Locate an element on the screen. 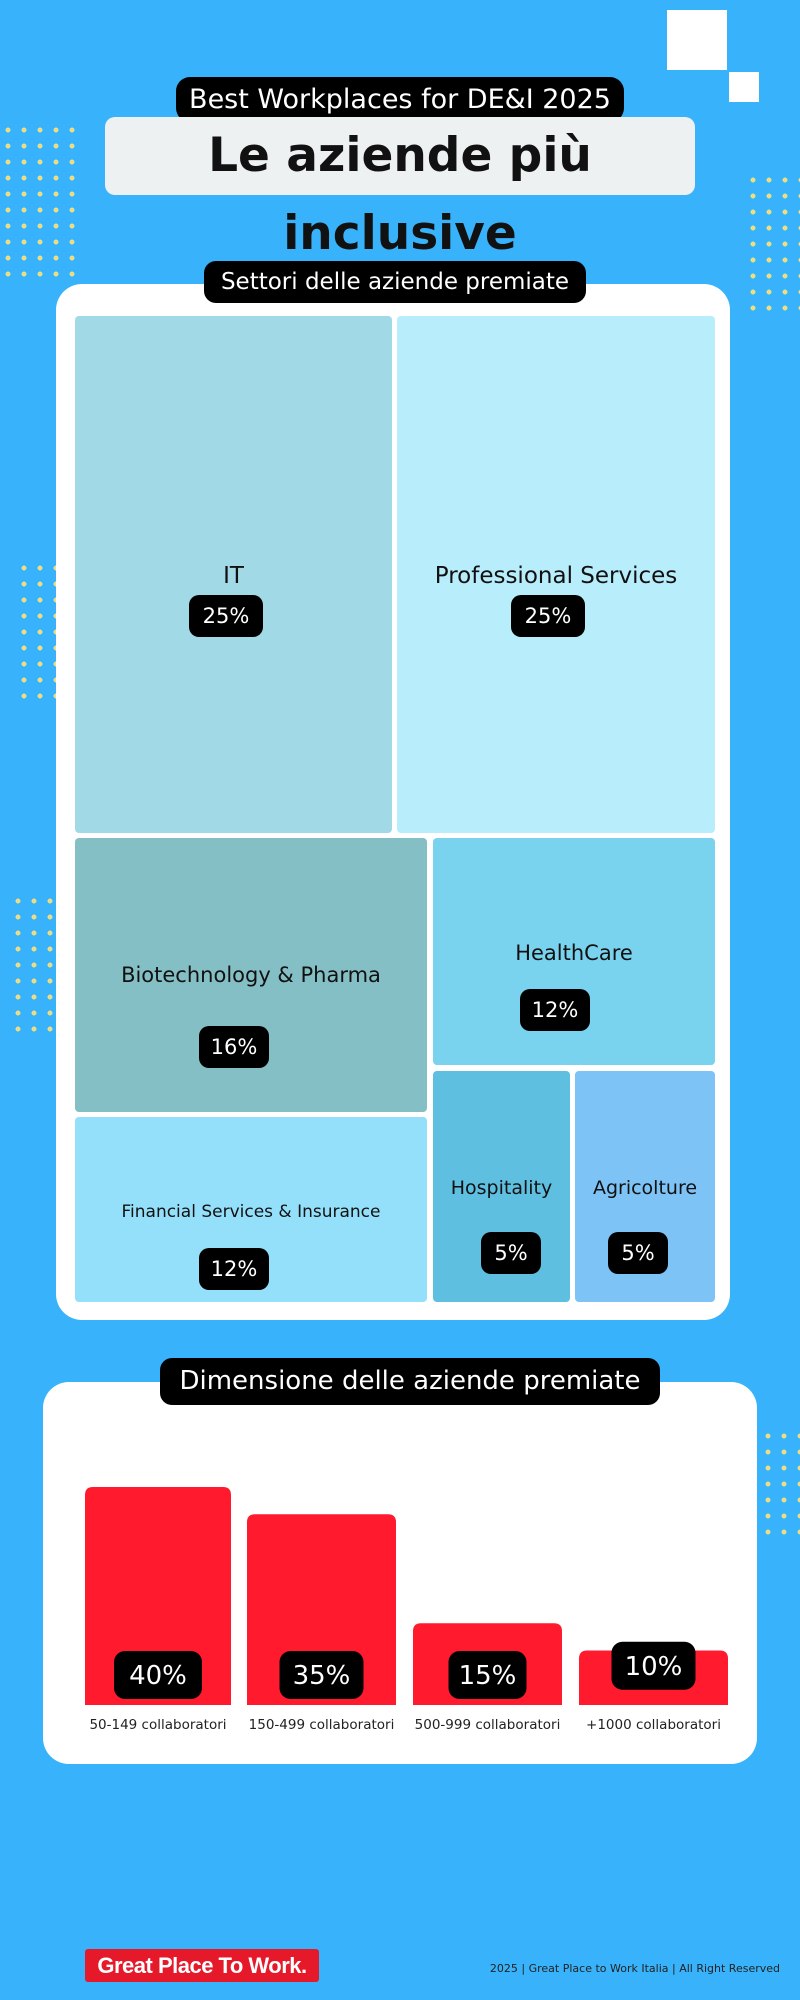  treemap-cell: IT 25% is located at coordinates (233, 574).